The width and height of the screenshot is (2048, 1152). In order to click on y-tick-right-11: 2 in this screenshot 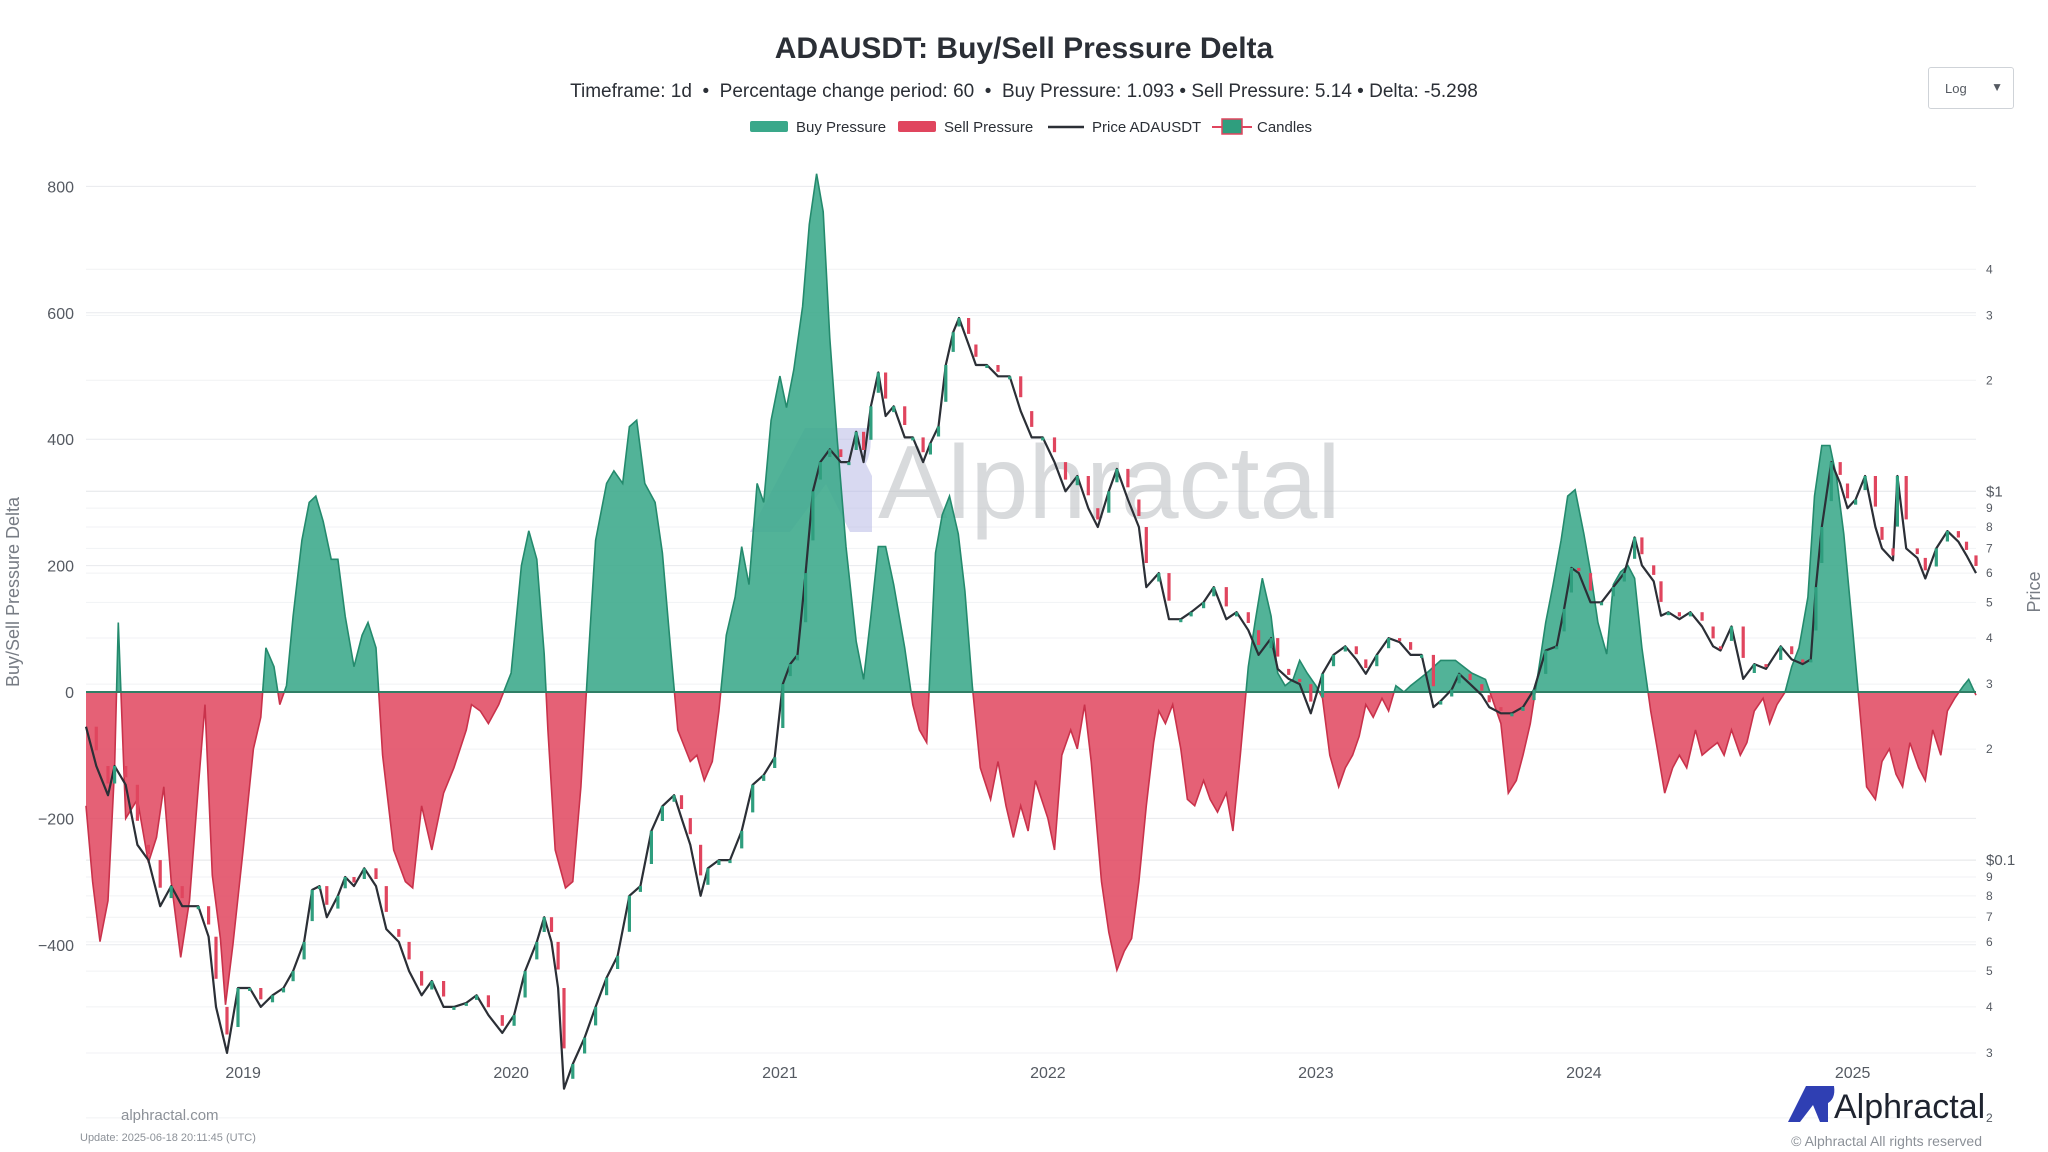, I will do `click(1989, 749)`.